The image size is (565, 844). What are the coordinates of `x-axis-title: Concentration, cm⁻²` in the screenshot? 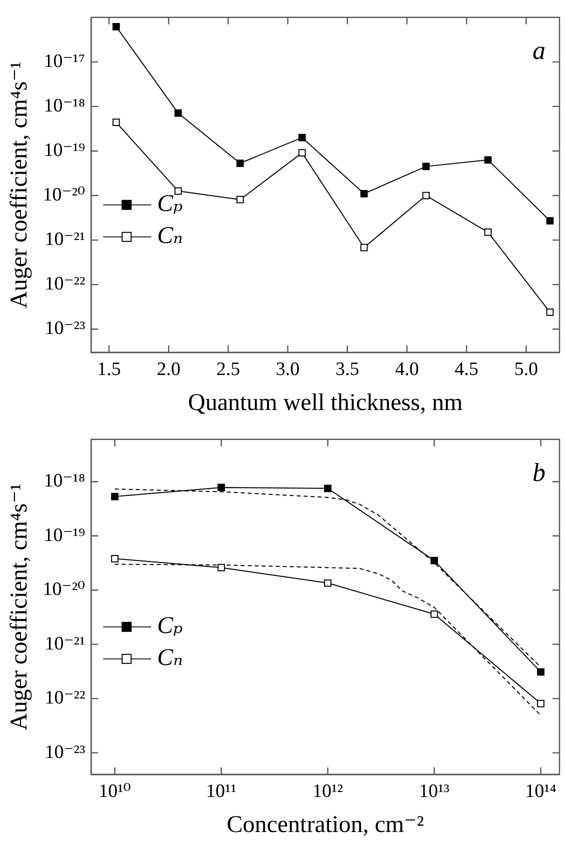 It's located at (325, 825).